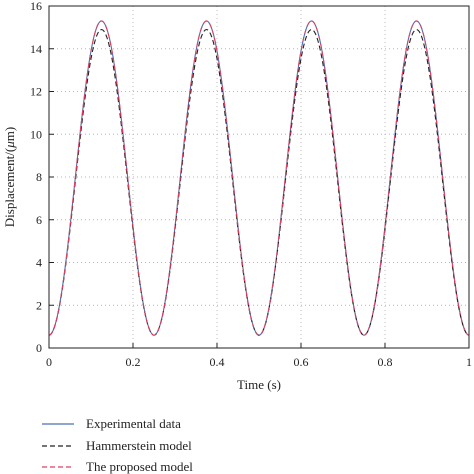  I want to click on y-axis-label-prefix: Displacement/(, so click(9, 187).